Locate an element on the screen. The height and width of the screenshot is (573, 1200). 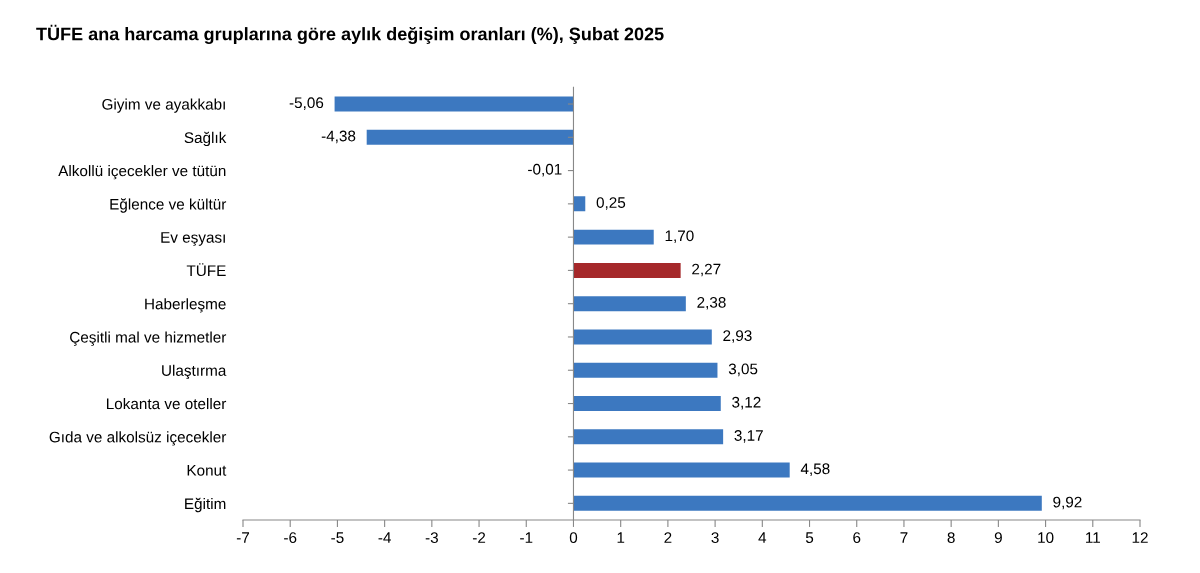
data-label: 3,17 is located at coordinates (748, 436).